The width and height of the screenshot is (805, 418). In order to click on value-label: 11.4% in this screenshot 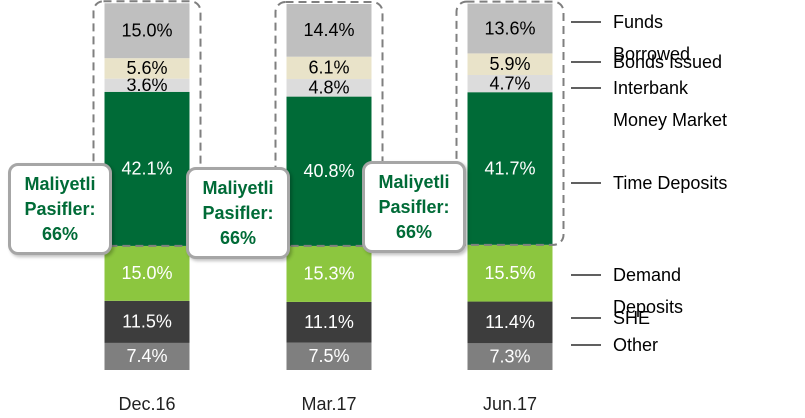, I will do `click(510, 322)`.